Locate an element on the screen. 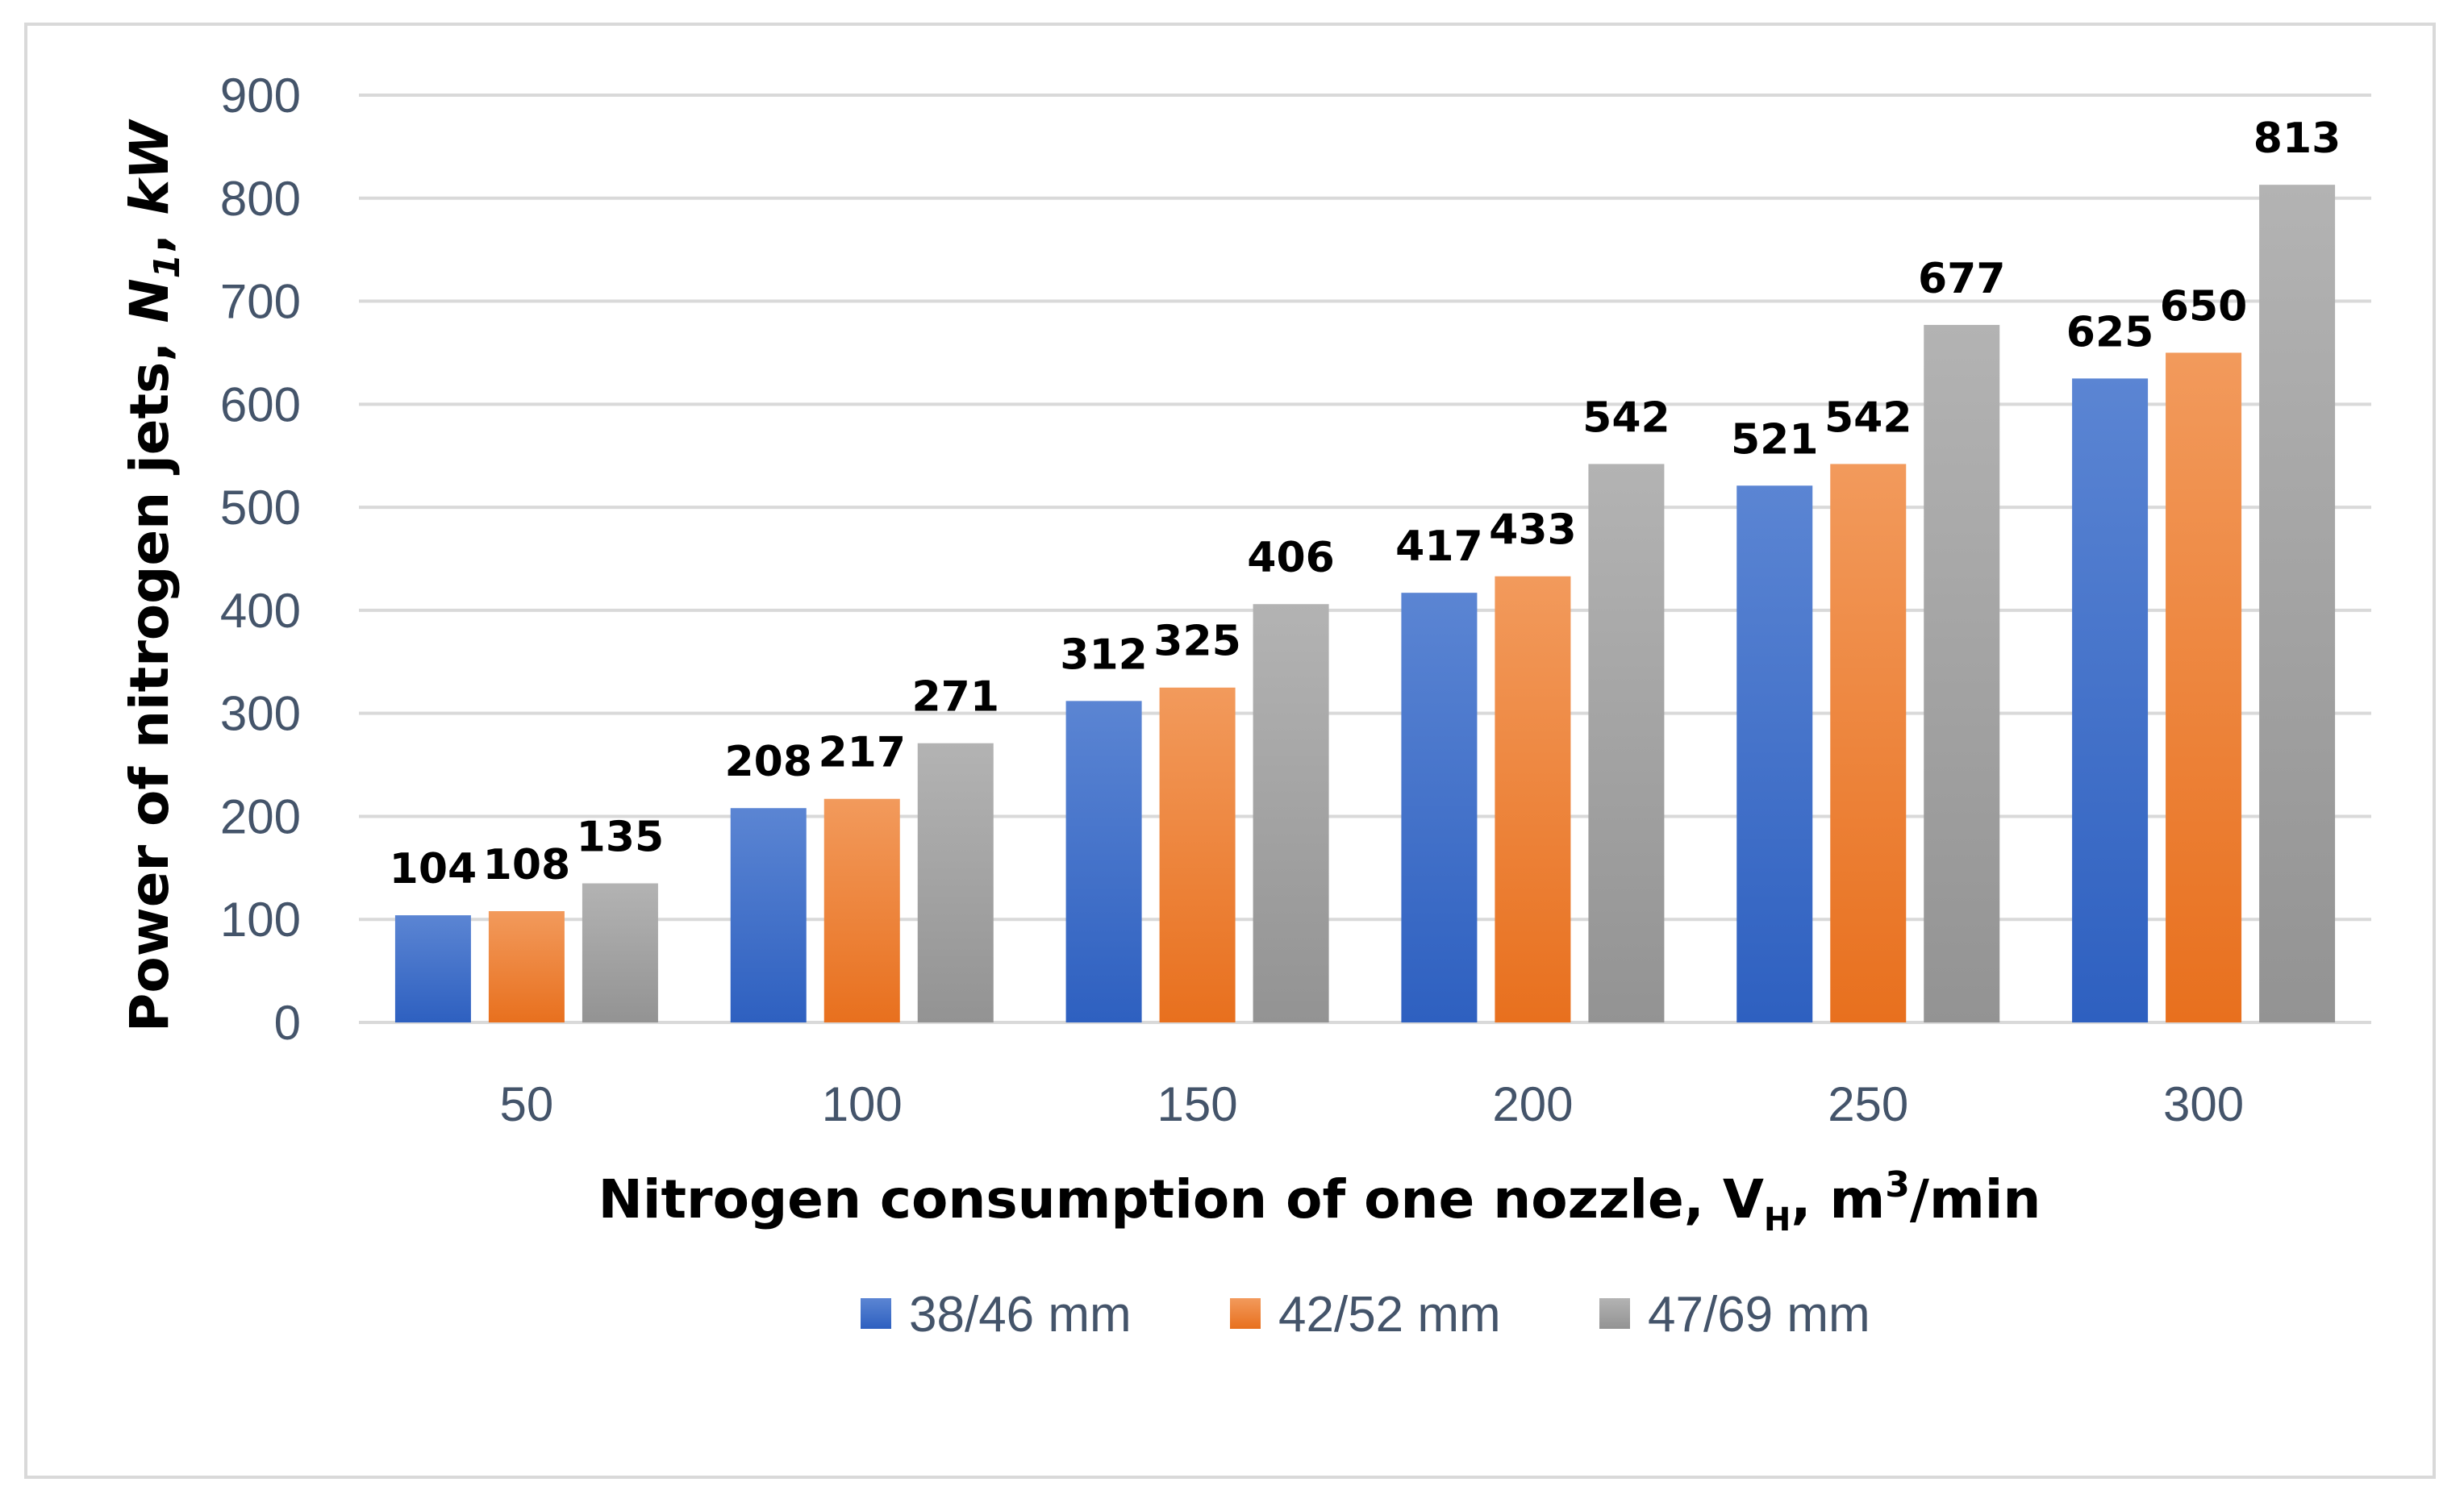 The image size is (2464, 1503). y-tick-label: 700 is located at coordinates (260, 302).